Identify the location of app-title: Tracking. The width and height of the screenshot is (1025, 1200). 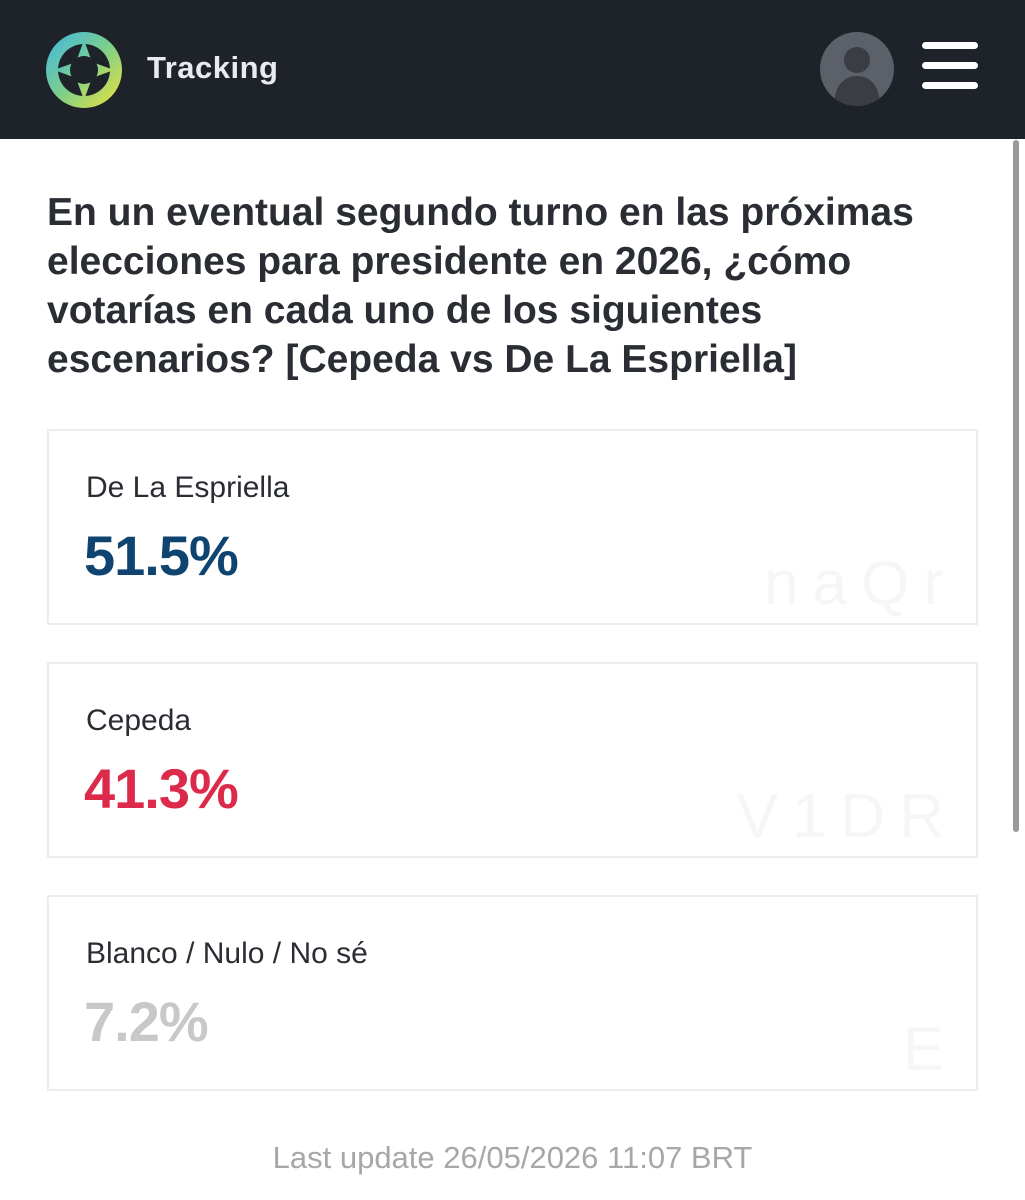
(213, 67).